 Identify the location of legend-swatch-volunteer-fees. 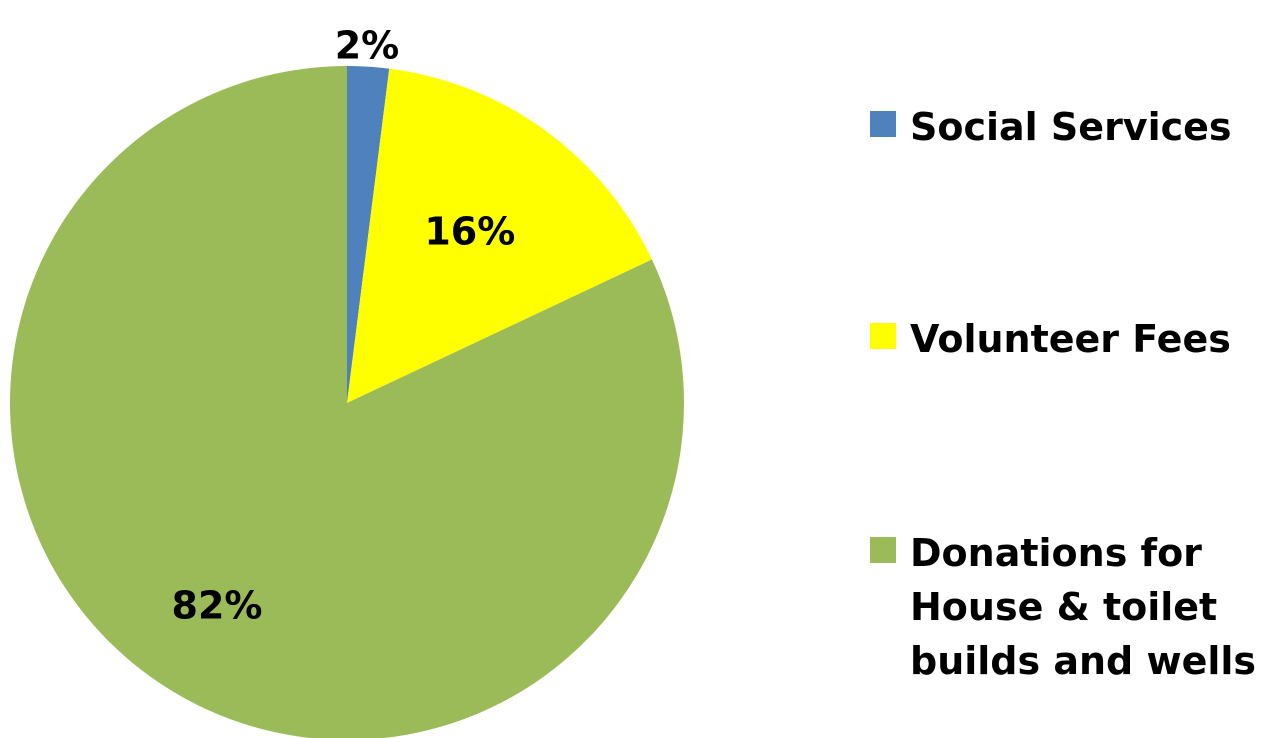
(883, 336).